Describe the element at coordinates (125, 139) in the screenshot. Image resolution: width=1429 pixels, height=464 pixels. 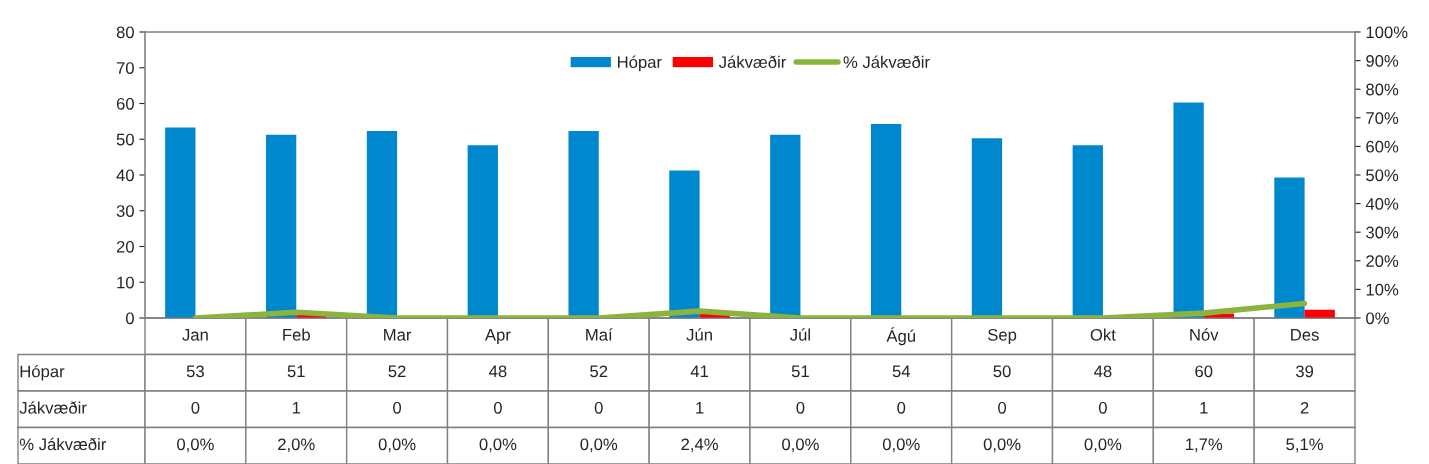
I see `y-tick-label: 50` at that location.